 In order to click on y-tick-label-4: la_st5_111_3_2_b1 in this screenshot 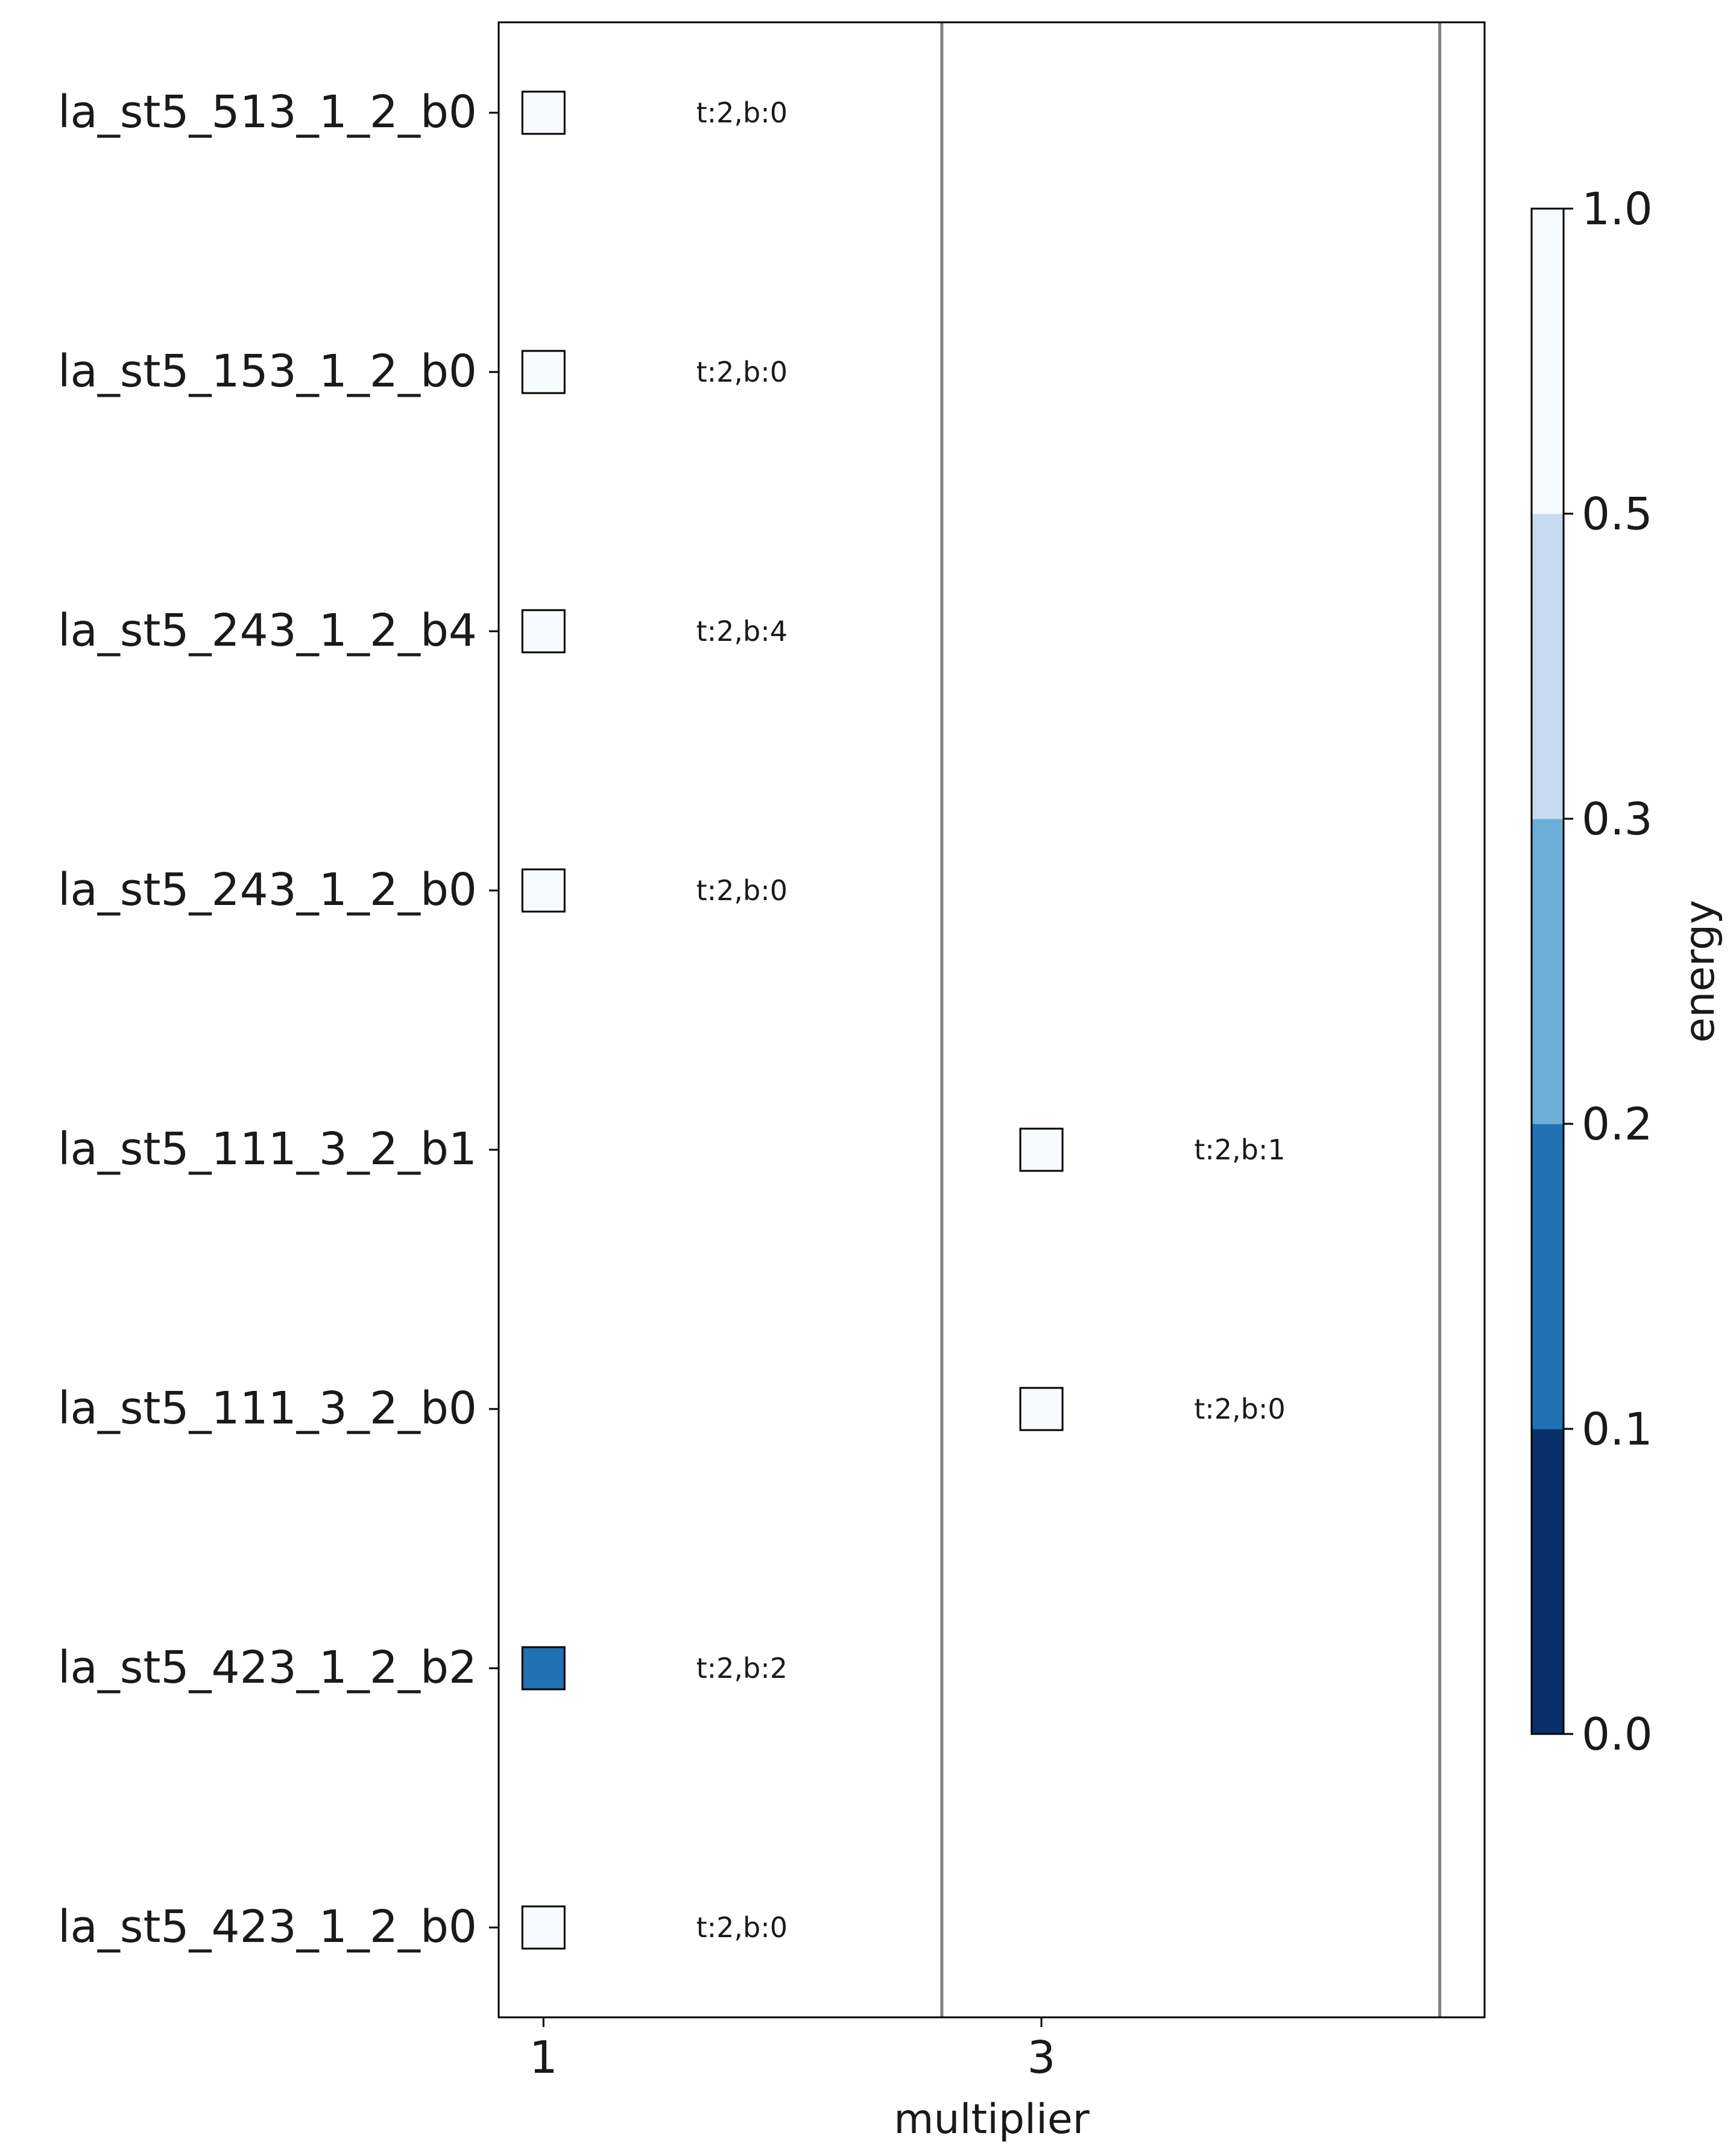, I will do `click(268, 1149)`.